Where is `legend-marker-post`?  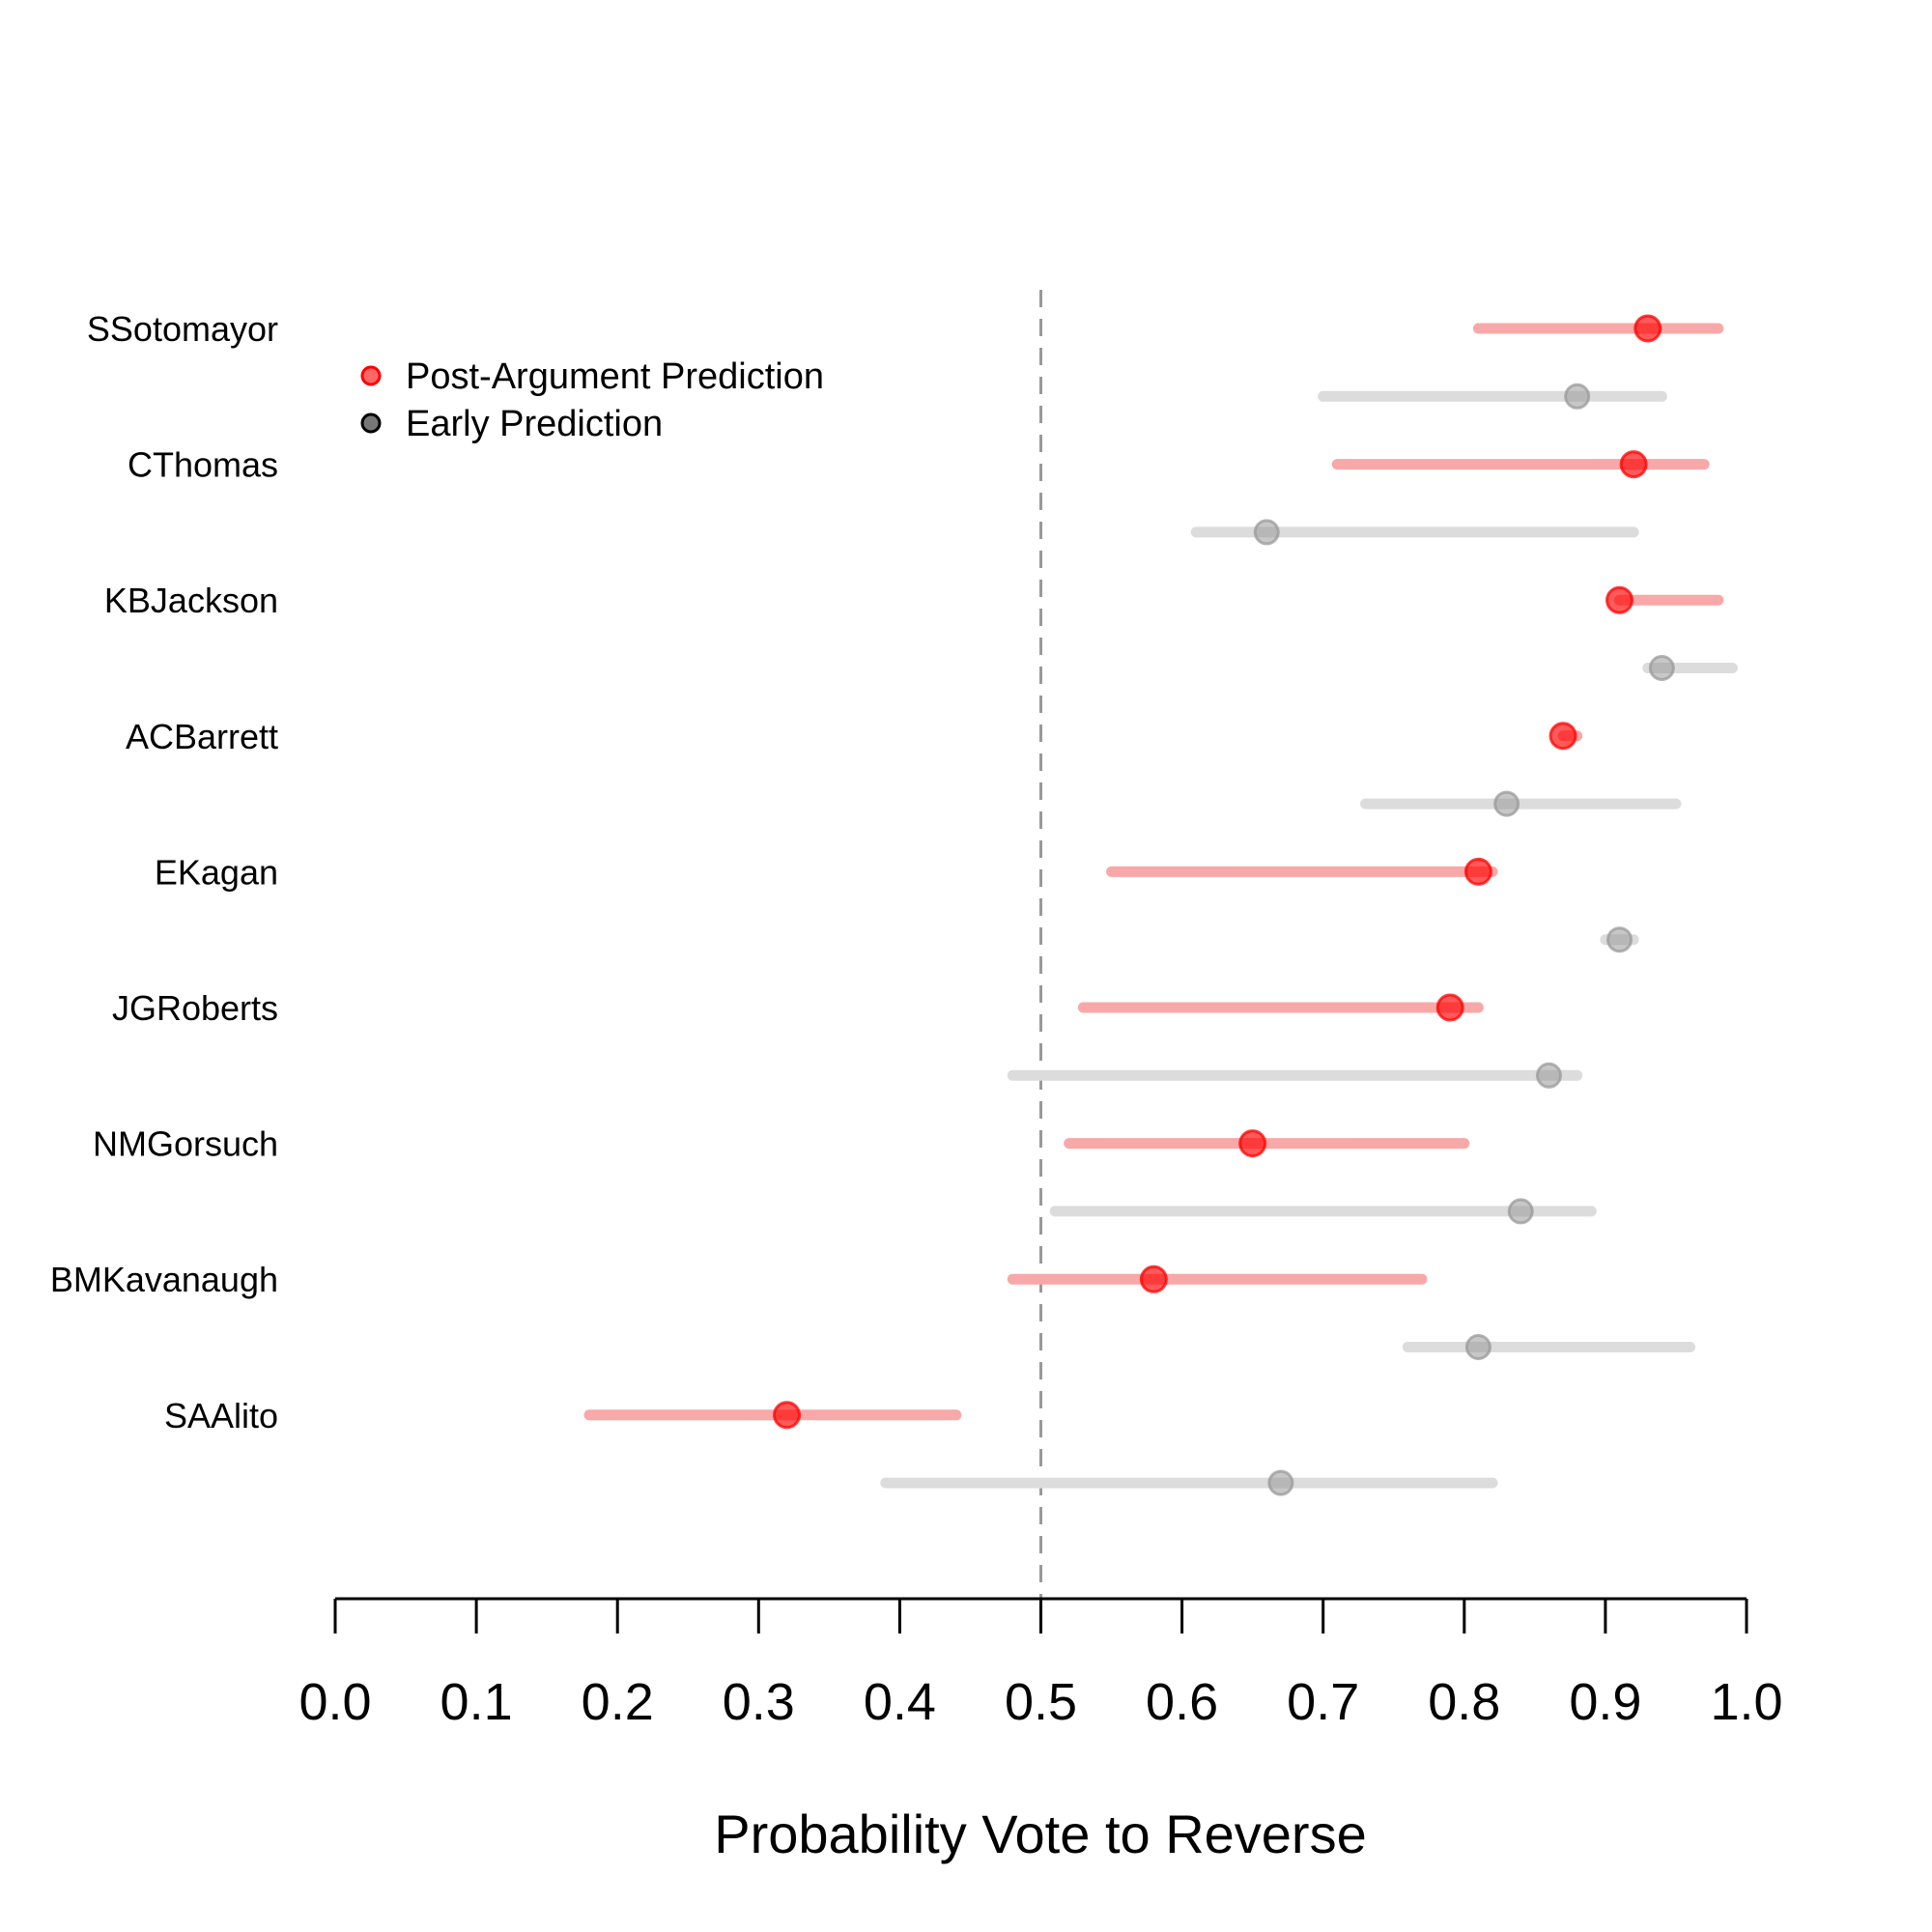
legend-marker-post is located at coordinates (371, 375).